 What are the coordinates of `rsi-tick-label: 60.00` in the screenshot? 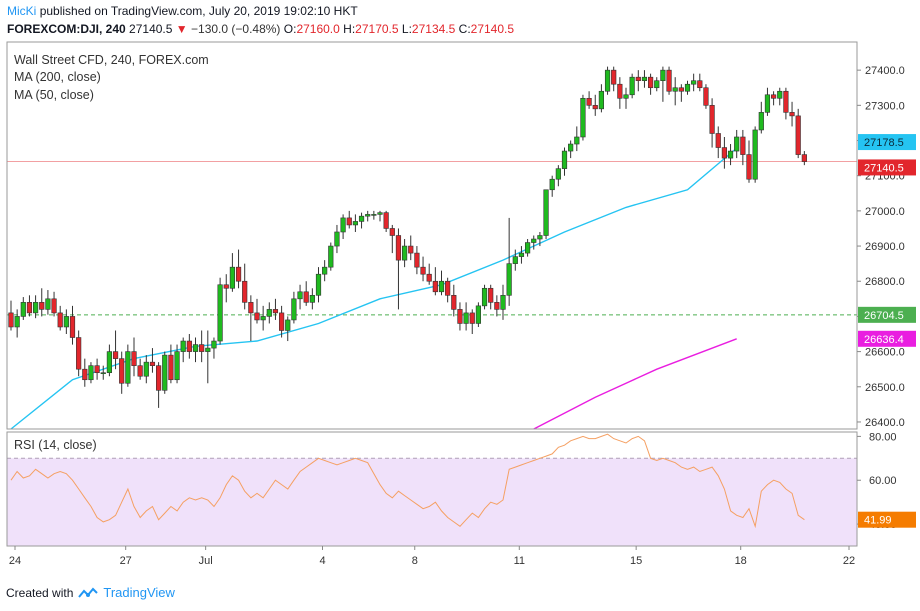 It's located at (883, 481).